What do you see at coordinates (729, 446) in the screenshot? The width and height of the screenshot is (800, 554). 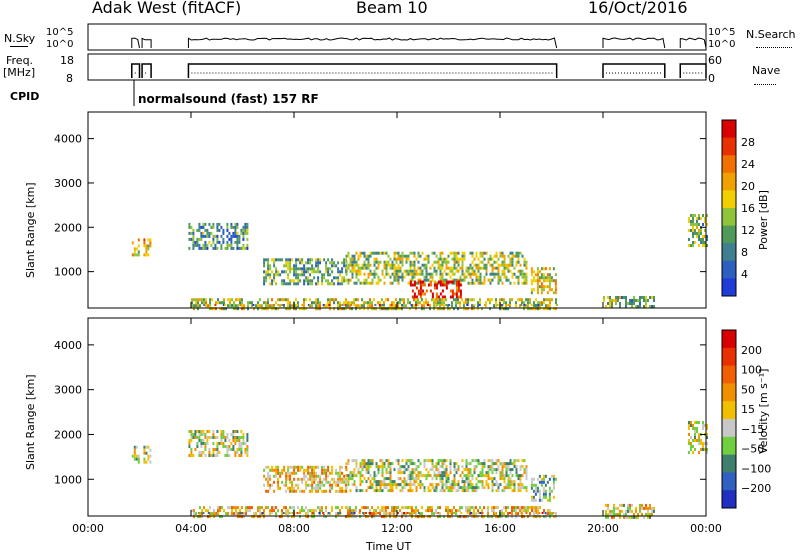 I see `colorbar-swatch` at bounding box center [729, 446].